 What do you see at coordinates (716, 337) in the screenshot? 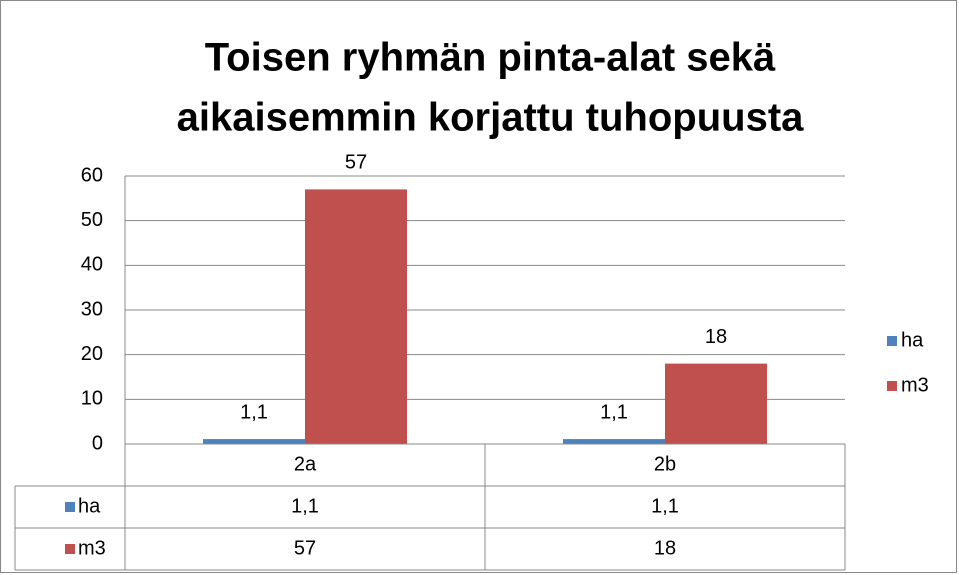
I see `data-label: 18` at bounding box center [716, 337].